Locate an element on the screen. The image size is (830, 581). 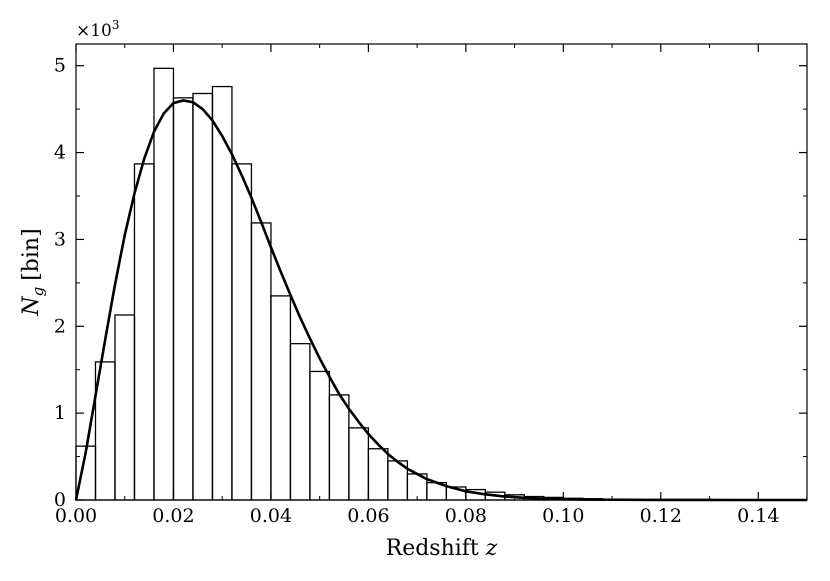
x-axis-label: Redshift z is located at coordinates (442, 548).